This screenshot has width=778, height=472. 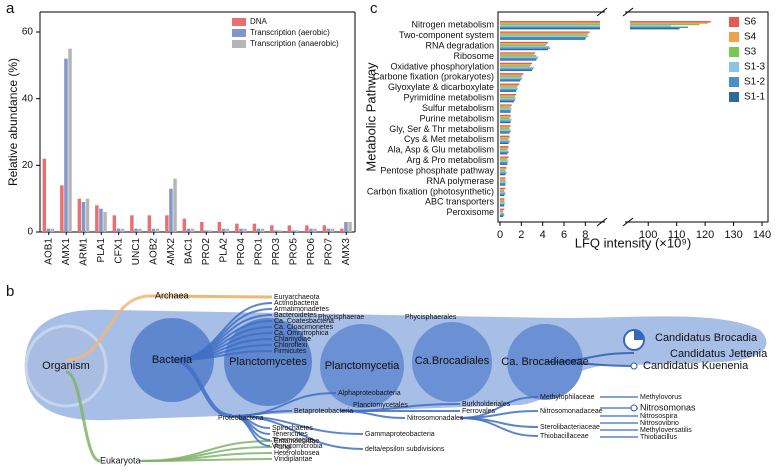 What do you see at coordinates (661, 397) in the screenshot?
I see `node-label: Methylovorus` at bounding box center [661, 397].